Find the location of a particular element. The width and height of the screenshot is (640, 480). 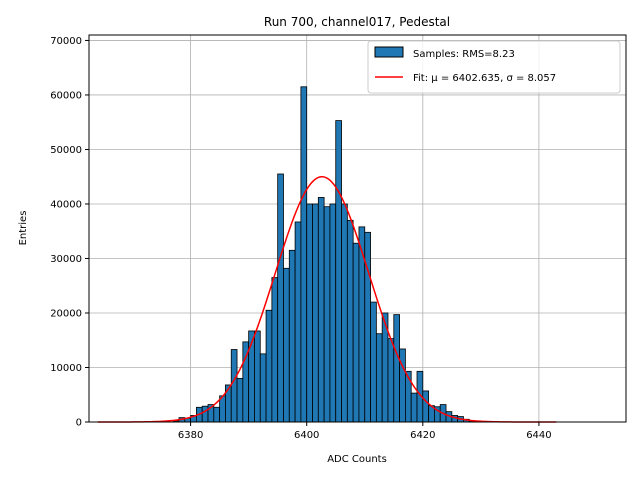

y-tick-label: 40000 is located at coordinates (66, 204).